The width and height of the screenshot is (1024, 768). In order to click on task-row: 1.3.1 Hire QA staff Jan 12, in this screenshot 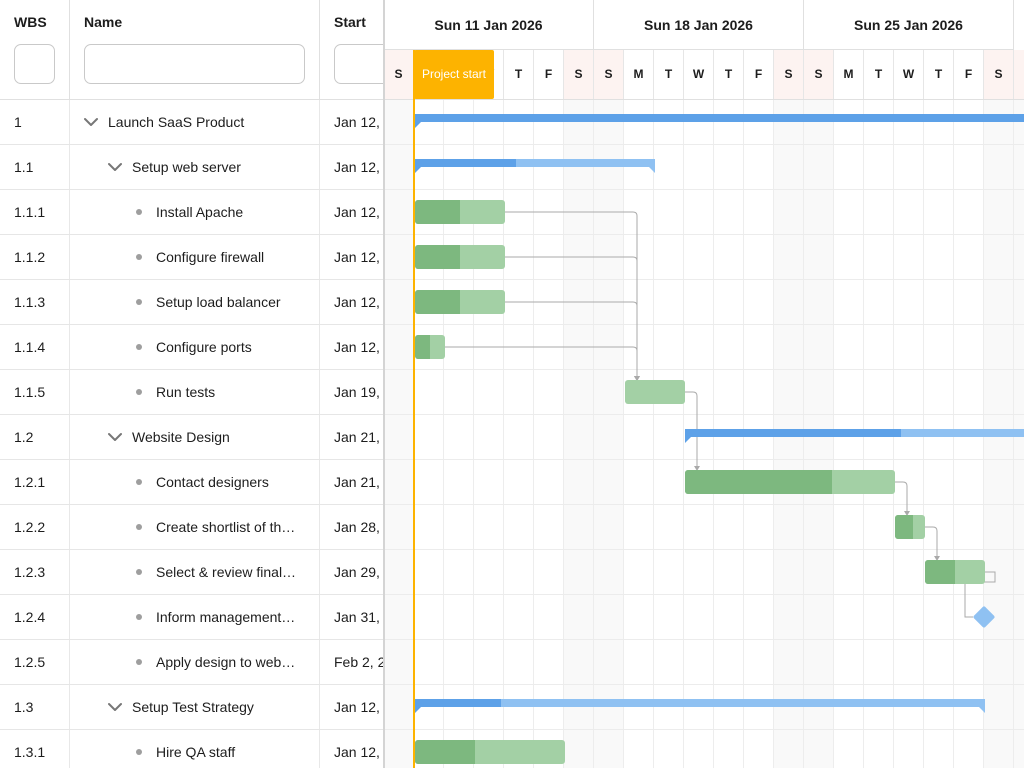, I will do `click(192, 749)`.